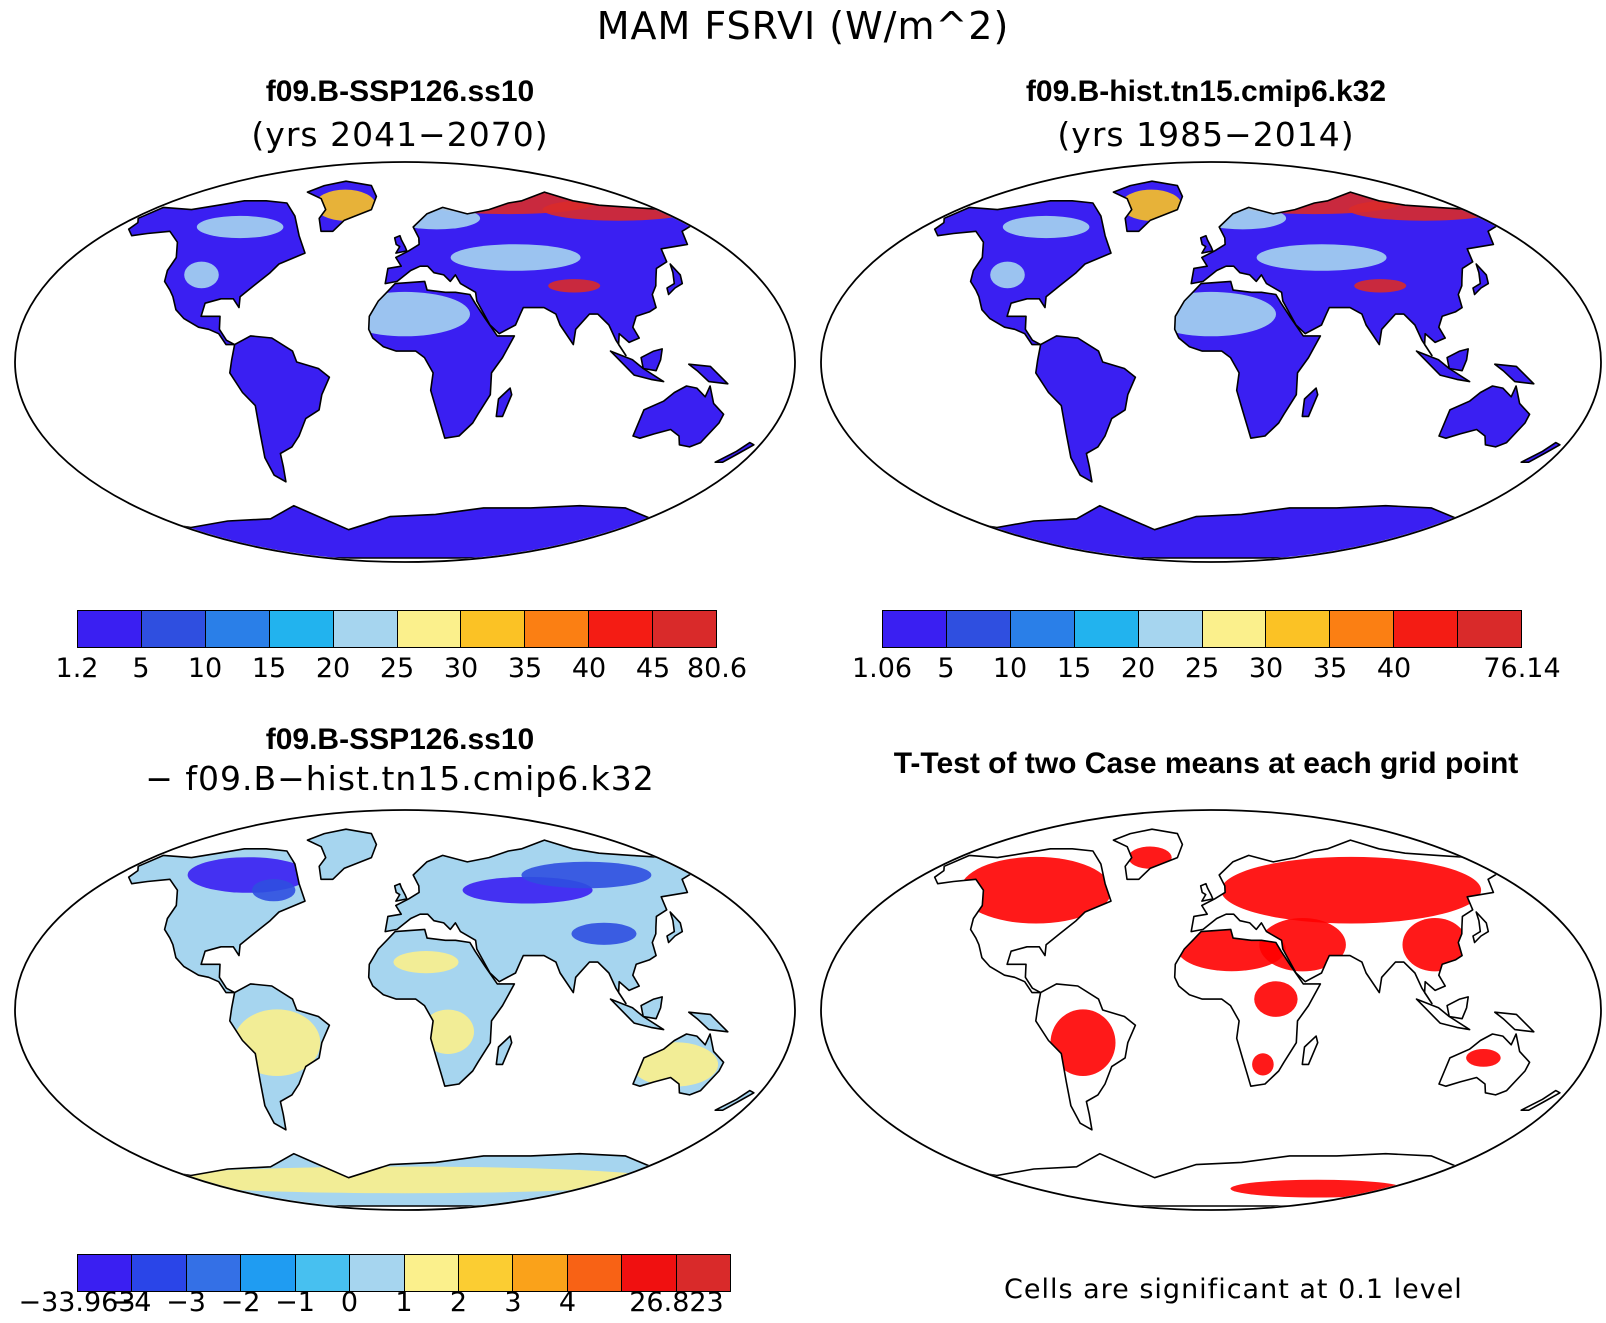  What do you see at coordinates (1206, 670) in the screenshot?
I see `colorbar-labels-top-right: 1.06 5 10 15 20 25 30 35 40 76.14` at bounding box center [1206, 670].